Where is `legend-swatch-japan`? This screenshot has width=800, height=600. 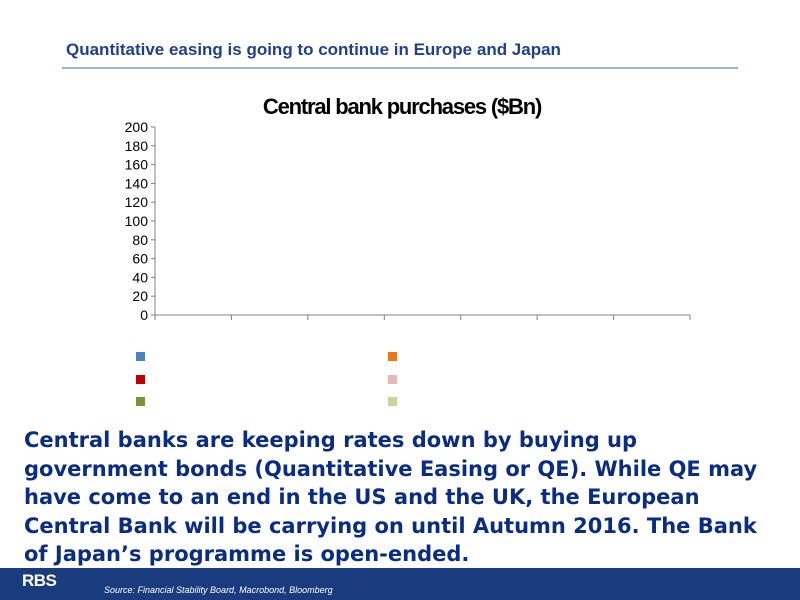 legend-swatch-japan is located at coordinates (140, 379).